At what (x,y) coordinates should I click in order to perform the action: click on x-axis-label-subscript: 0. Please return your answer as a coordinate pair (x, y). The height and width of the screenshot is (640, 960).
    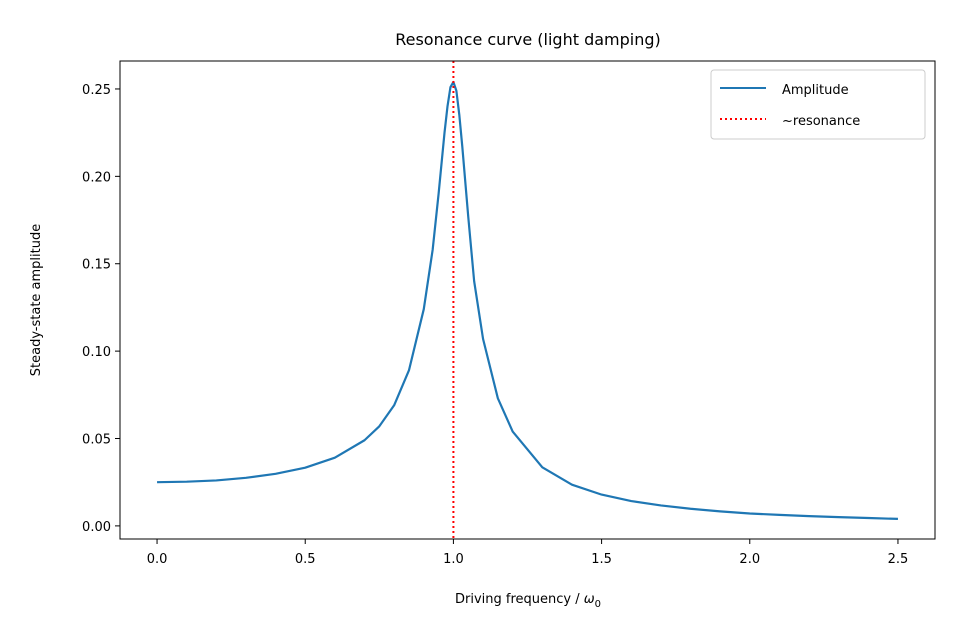
    Looking at the image, I should click on (598, 604).